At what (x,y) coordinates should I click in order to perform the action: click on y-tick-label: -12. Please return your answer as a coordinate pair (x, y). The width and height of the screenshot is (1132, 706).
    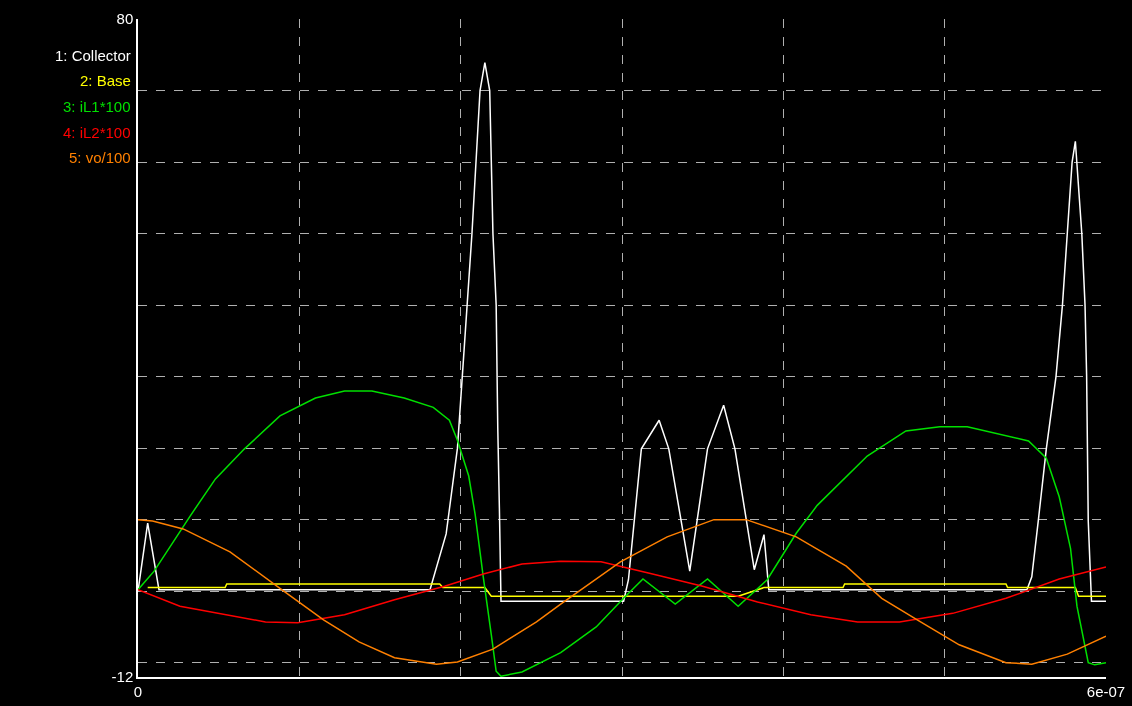
    Looking at the image, I should click on (122, 677).